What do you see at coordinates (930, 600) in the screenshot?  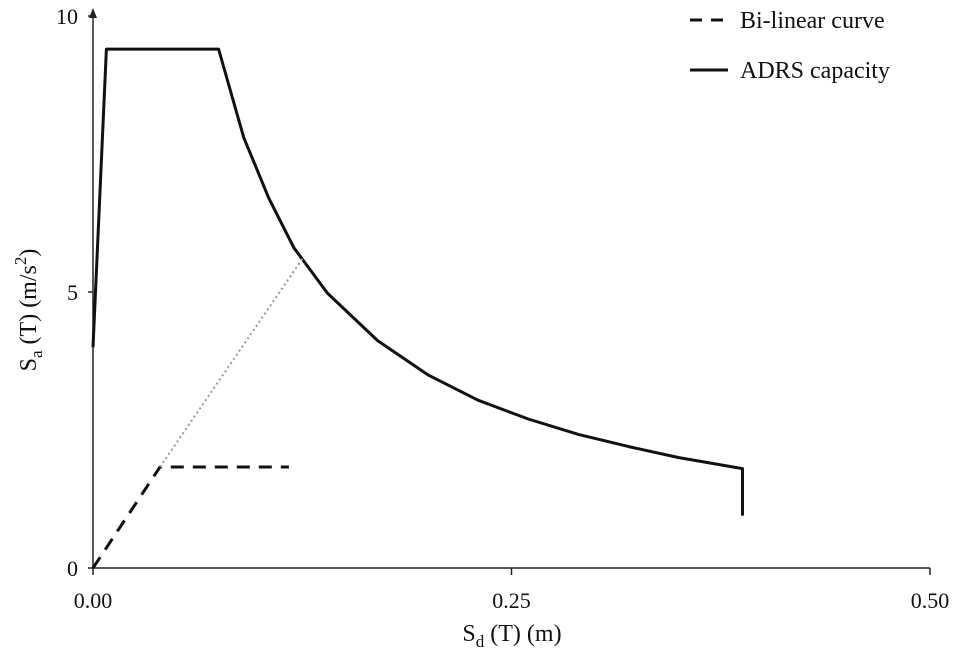 I see `x-tick-label: 0.50` at bounding box center [930, 600].